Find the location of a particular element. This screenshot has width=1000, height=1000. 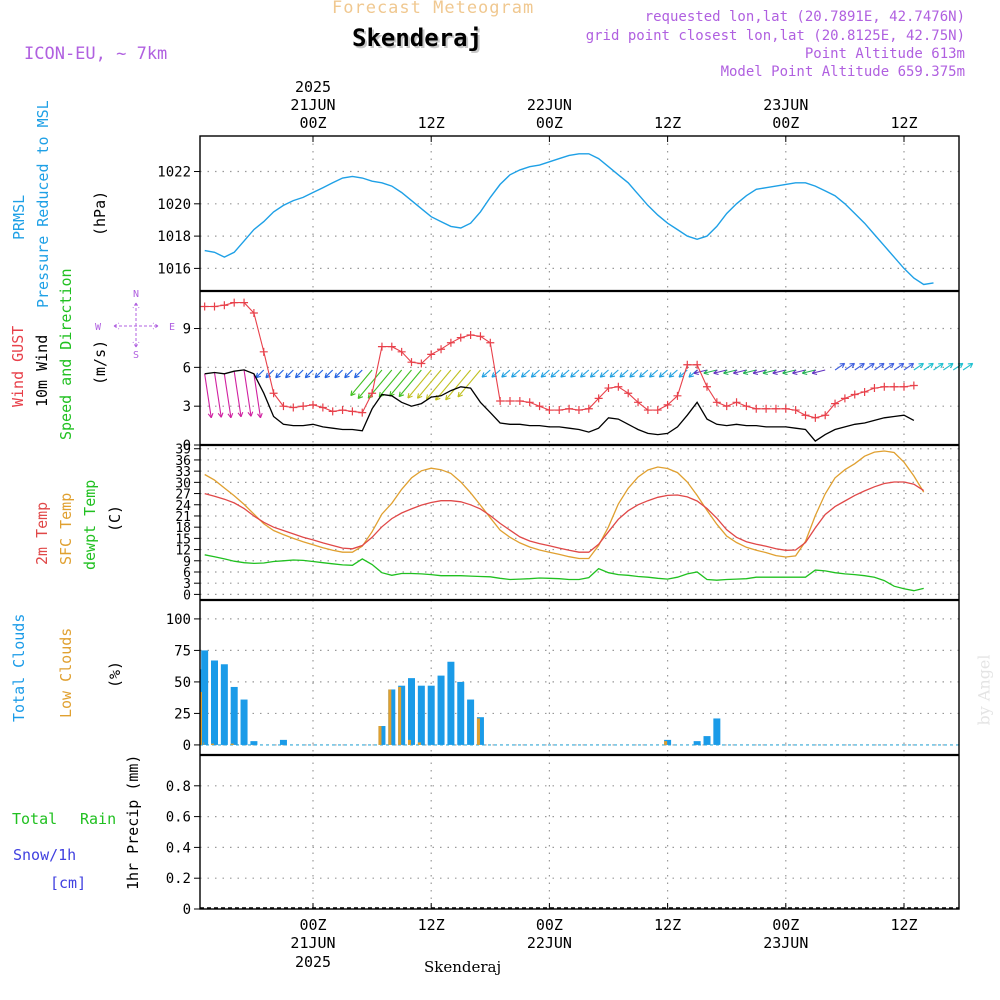

wind-speed-direction-label: Speed and Direction is located at coordinates (66, 354).